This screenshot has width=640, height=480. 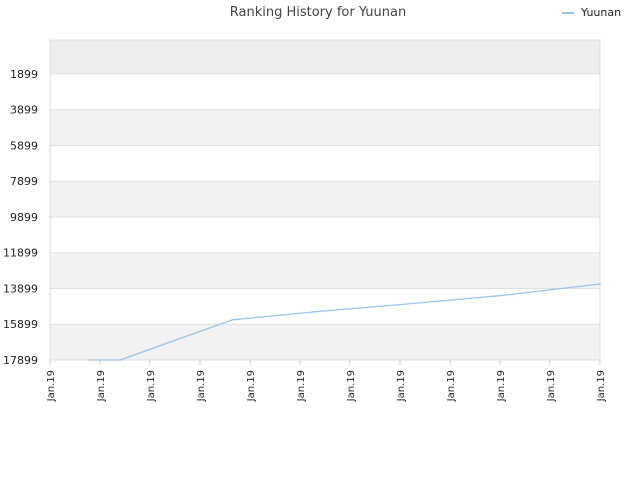 I want to click on y-tick-label: 3899, so click(x=24, y=110).